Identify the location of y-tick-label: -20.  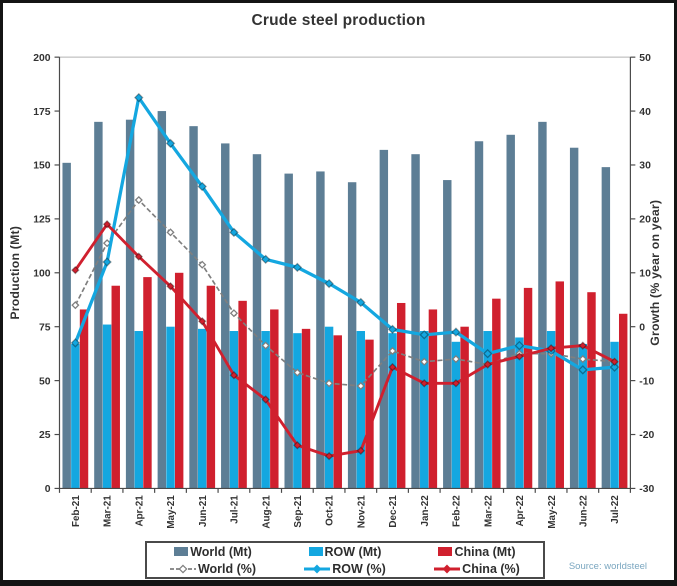
(646, 435).